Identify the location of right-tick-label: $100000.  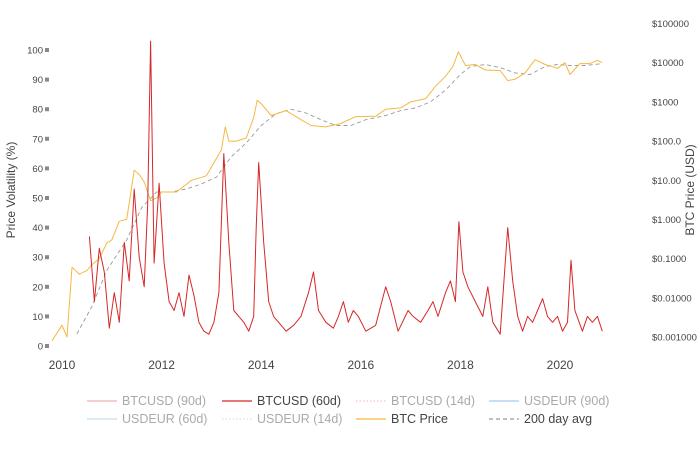
(670, 24).